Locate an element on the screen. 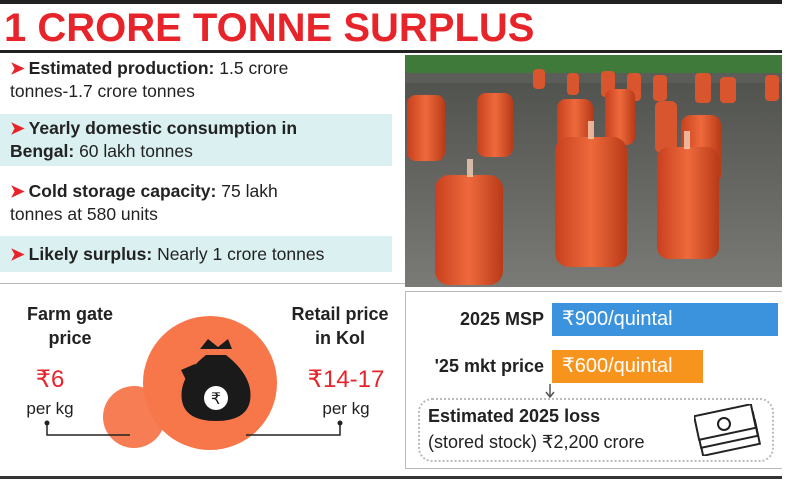  retail-value: ₹14-17 is located at coordinates (346, 379).